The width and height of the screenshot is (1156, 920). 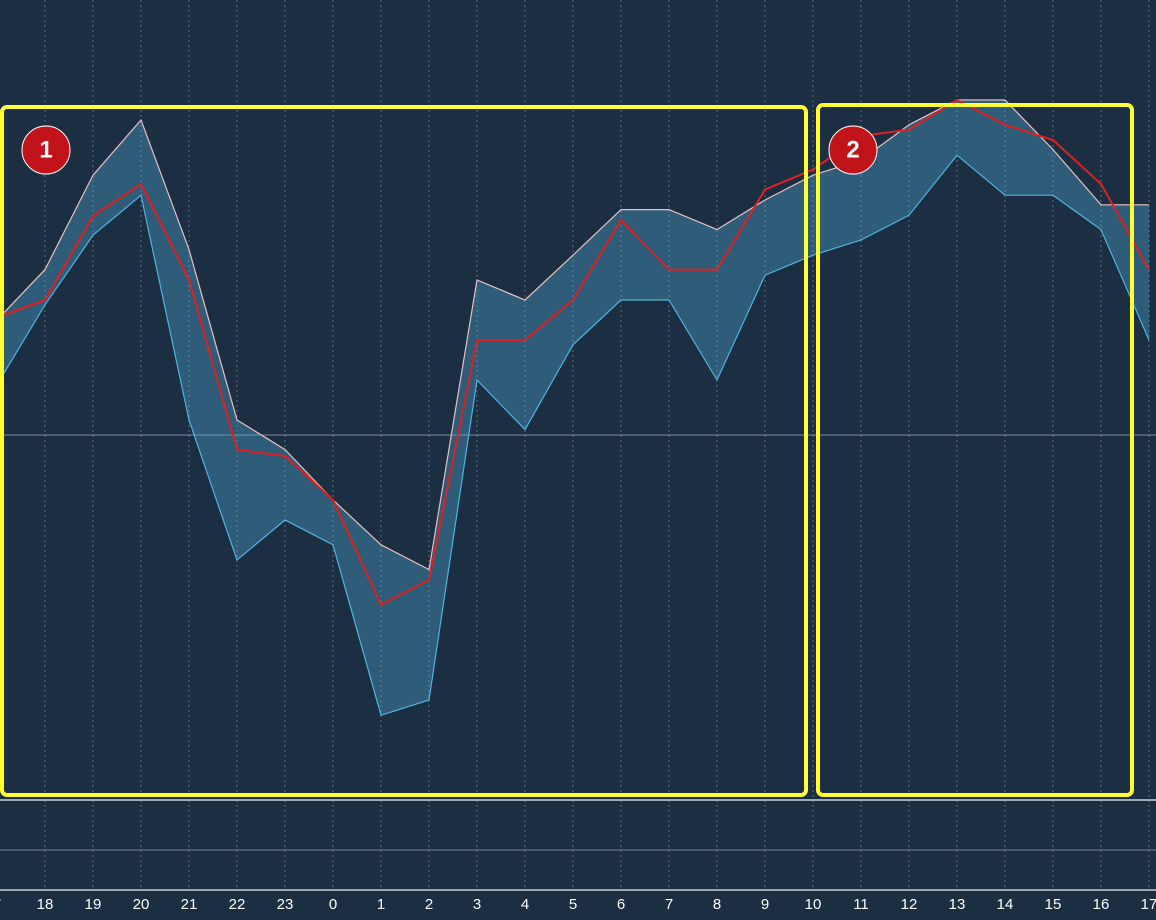 What do you see at coordinates (1053, 904) in the screenshot?
I see `x-tick-label: 15` at bounding box center [1053, 904].